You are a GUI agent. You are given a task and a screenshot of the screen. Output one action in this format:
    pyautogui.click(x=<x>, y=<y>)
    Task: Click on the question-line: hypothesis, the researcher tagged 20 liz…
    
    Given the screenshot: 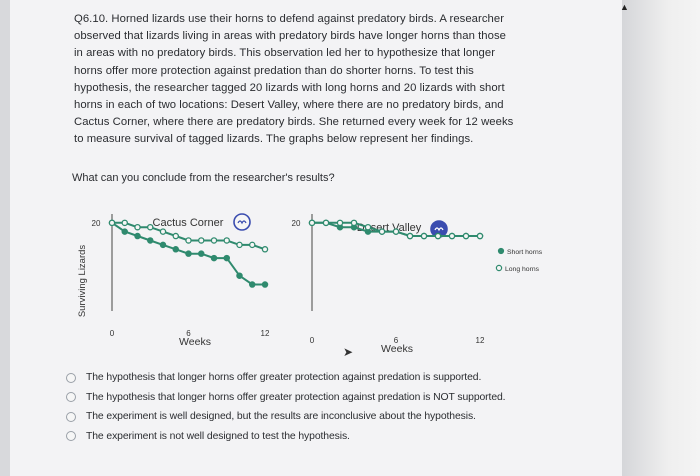 What is the action you would take?
    pyautogui.click(x=289, y=87)
    